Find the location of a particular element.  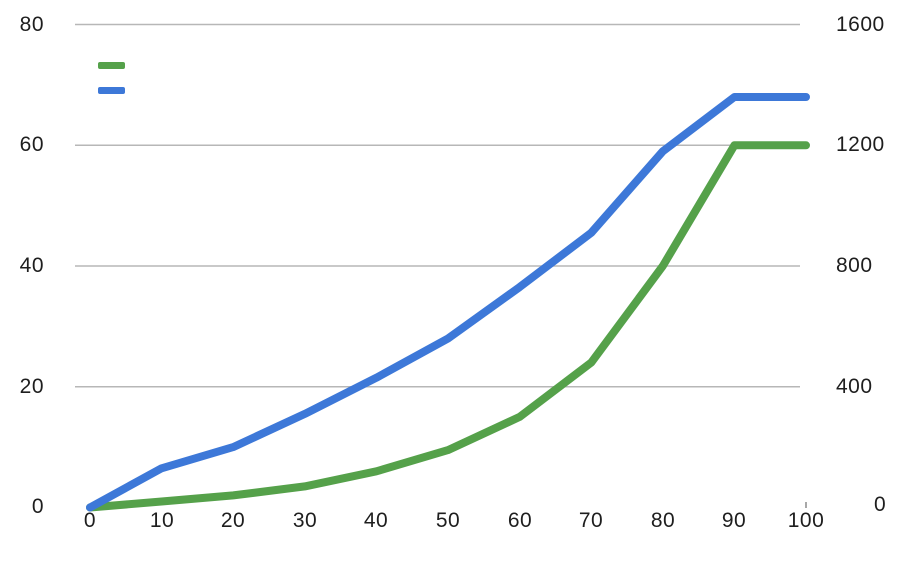

y-left-tick-40: 40 is located at coordinates (31, 265).